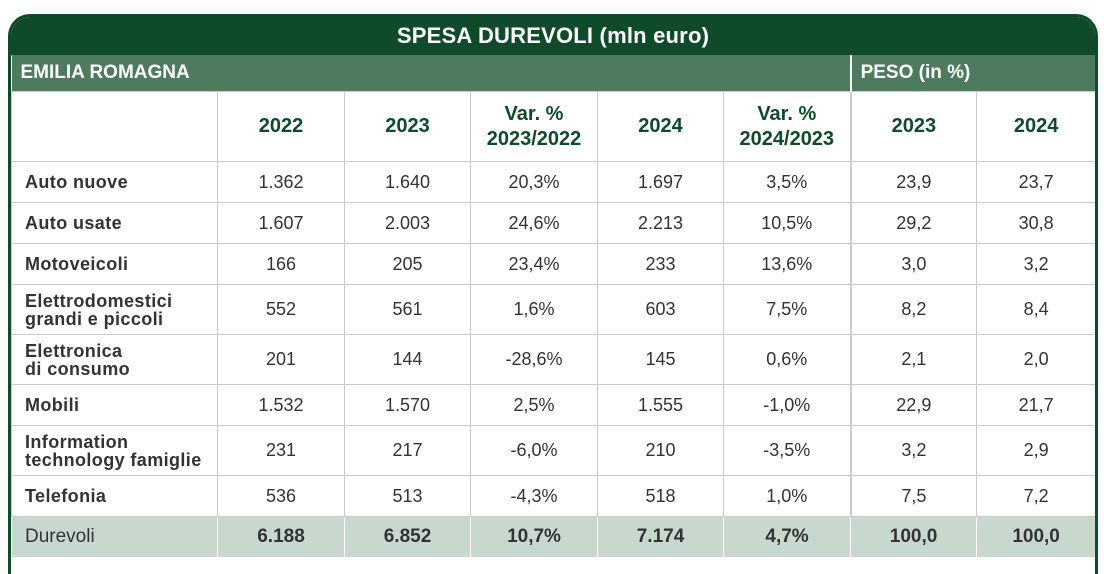  Describe the element at coordinates (534, 309) in the screenshot. I see `table-cell: 1,6%` at that location.